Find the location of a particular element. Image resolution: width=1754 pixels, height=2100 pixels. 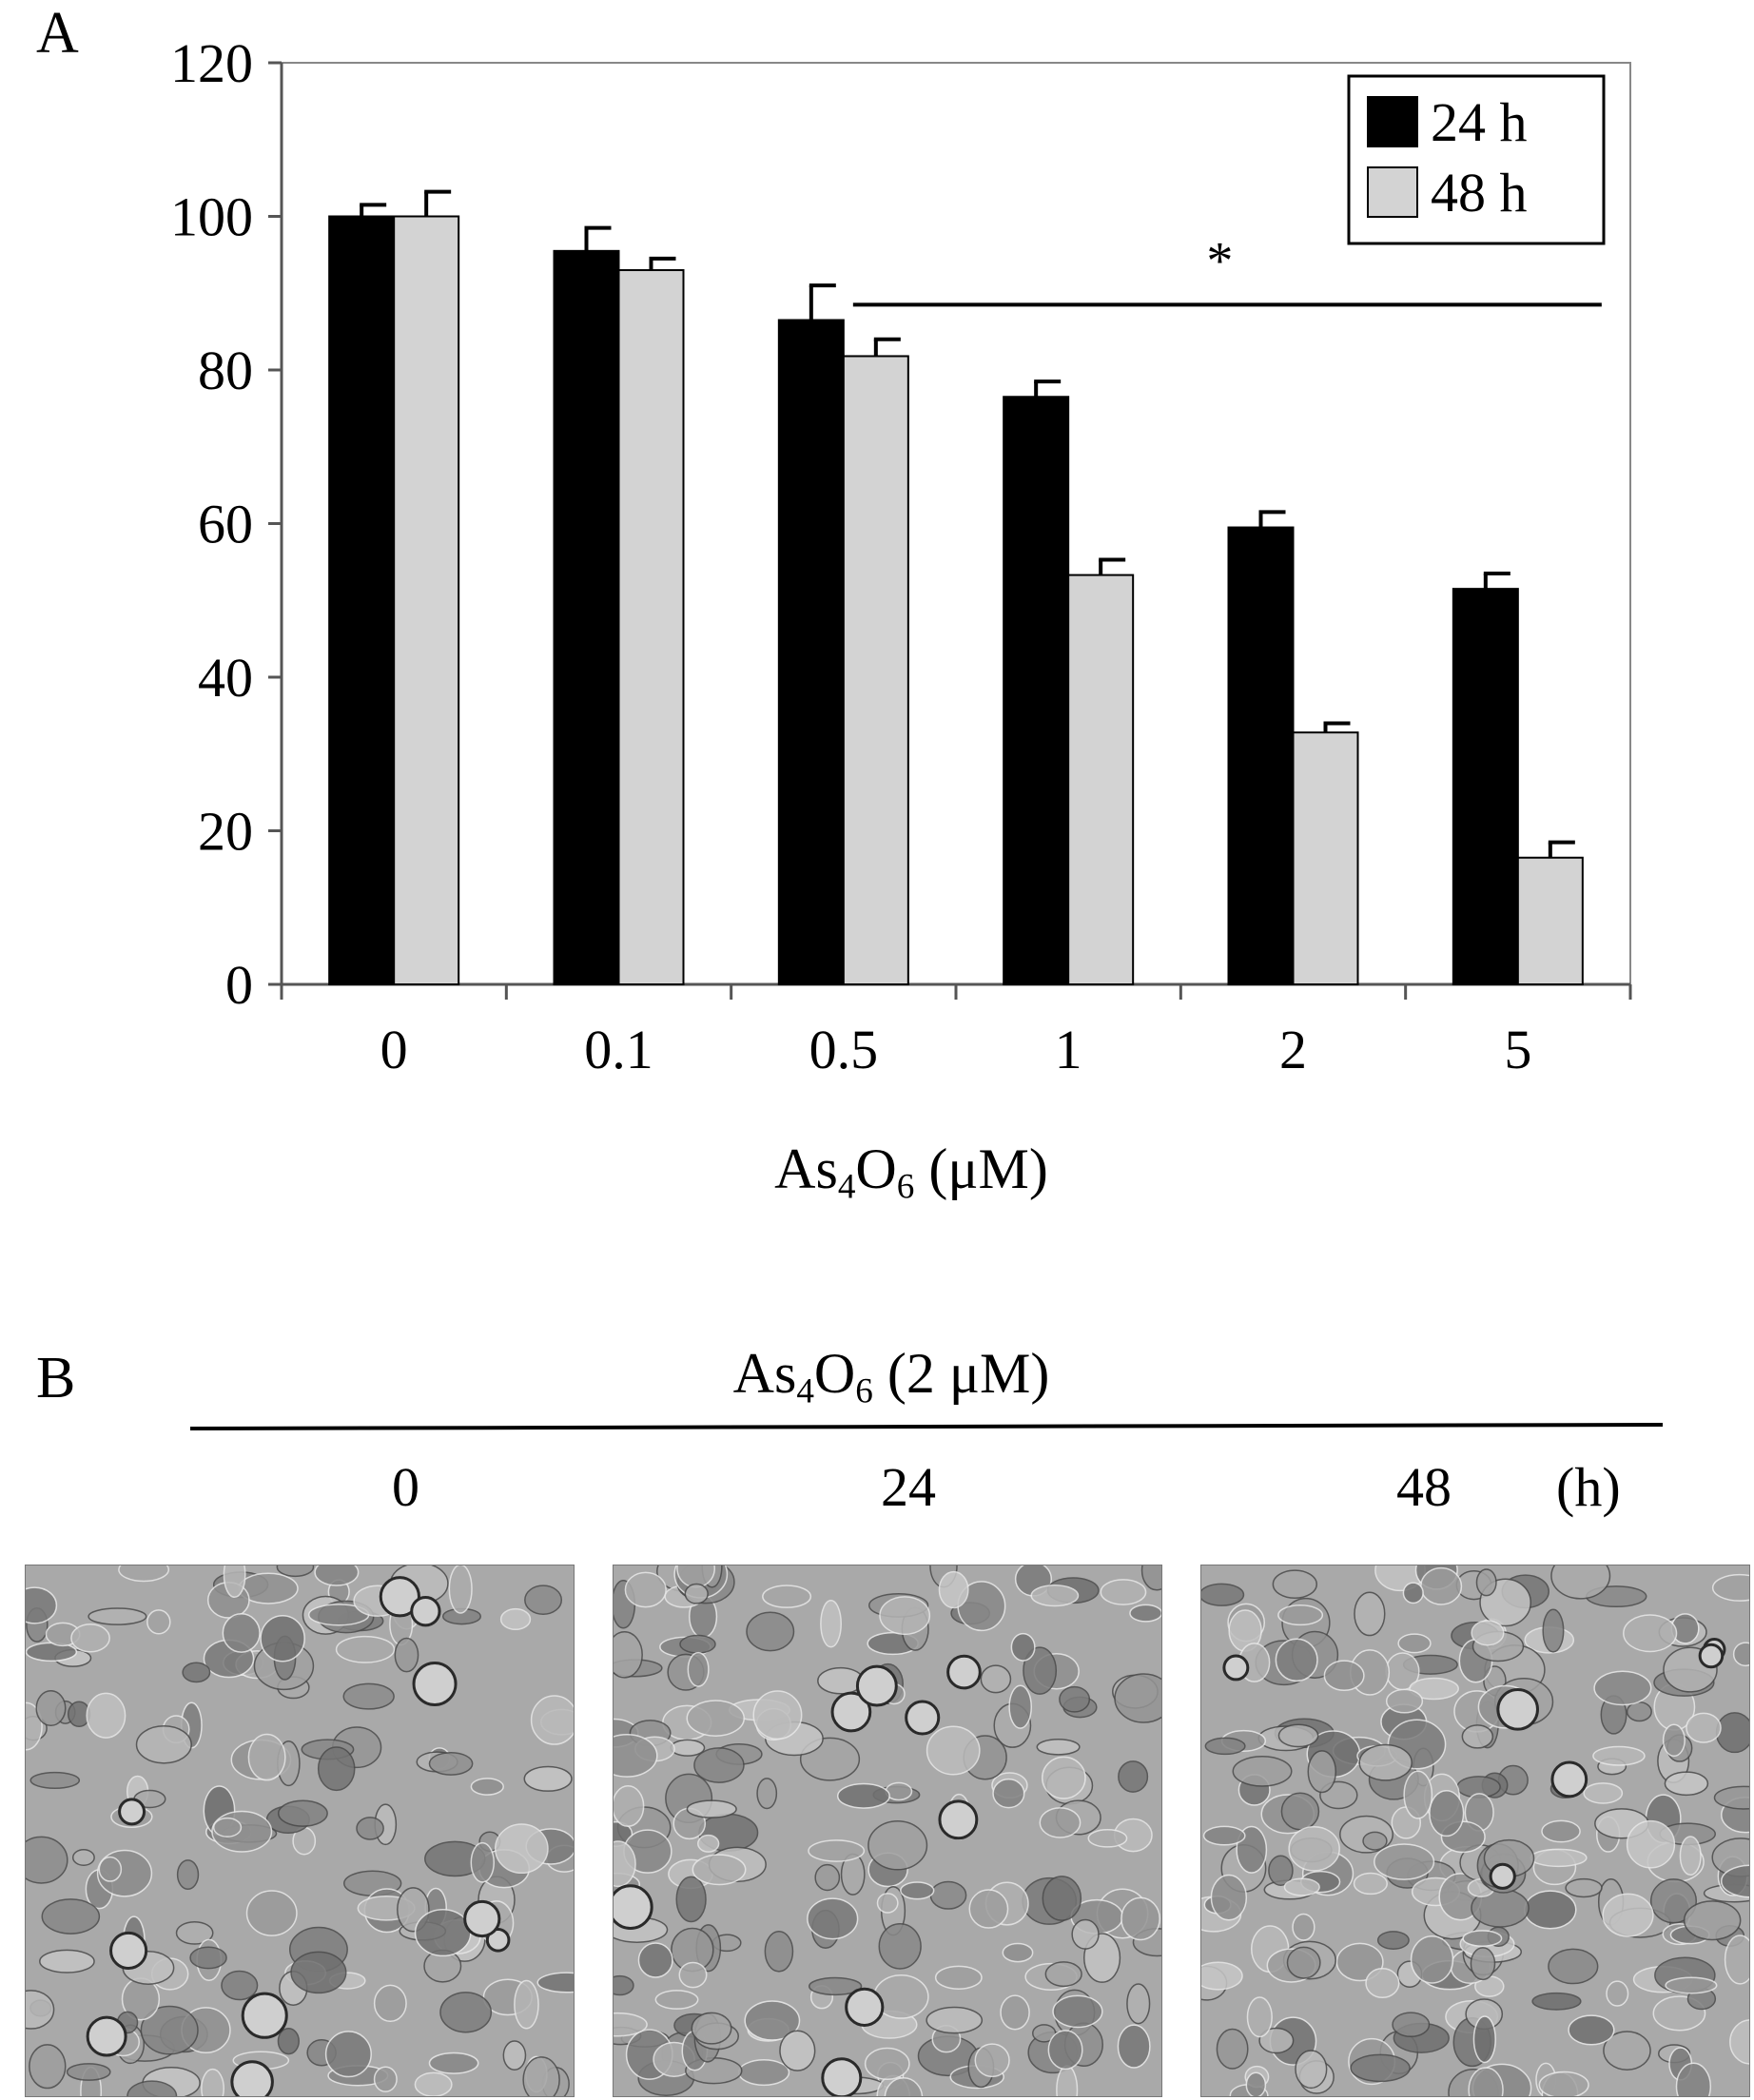

y-tick-label-40: 40 is located at coordinates (225, 678).